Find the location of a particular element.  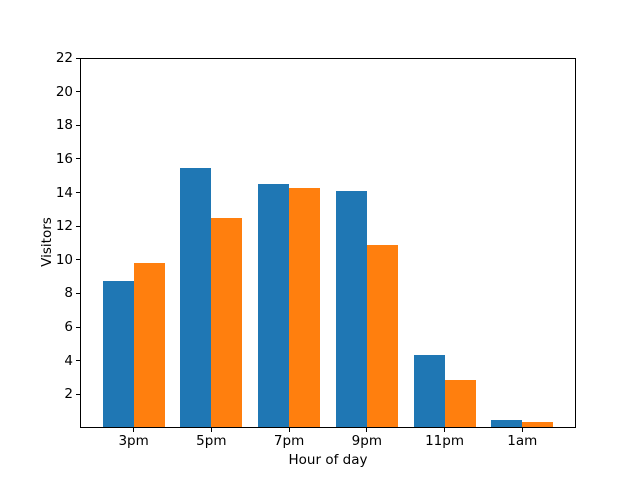

x-tick-label: 11pm is located at coordinates (444, 441).